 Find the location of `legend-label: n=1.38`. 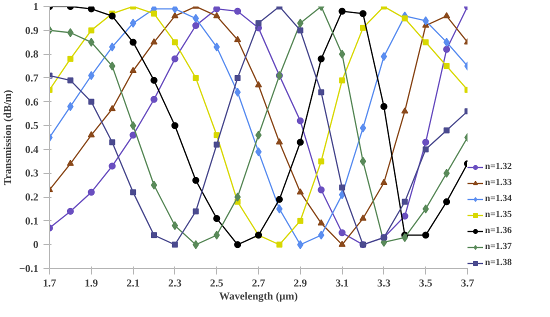

legend-label: n=1.38 is located at coordinates (498, 263).